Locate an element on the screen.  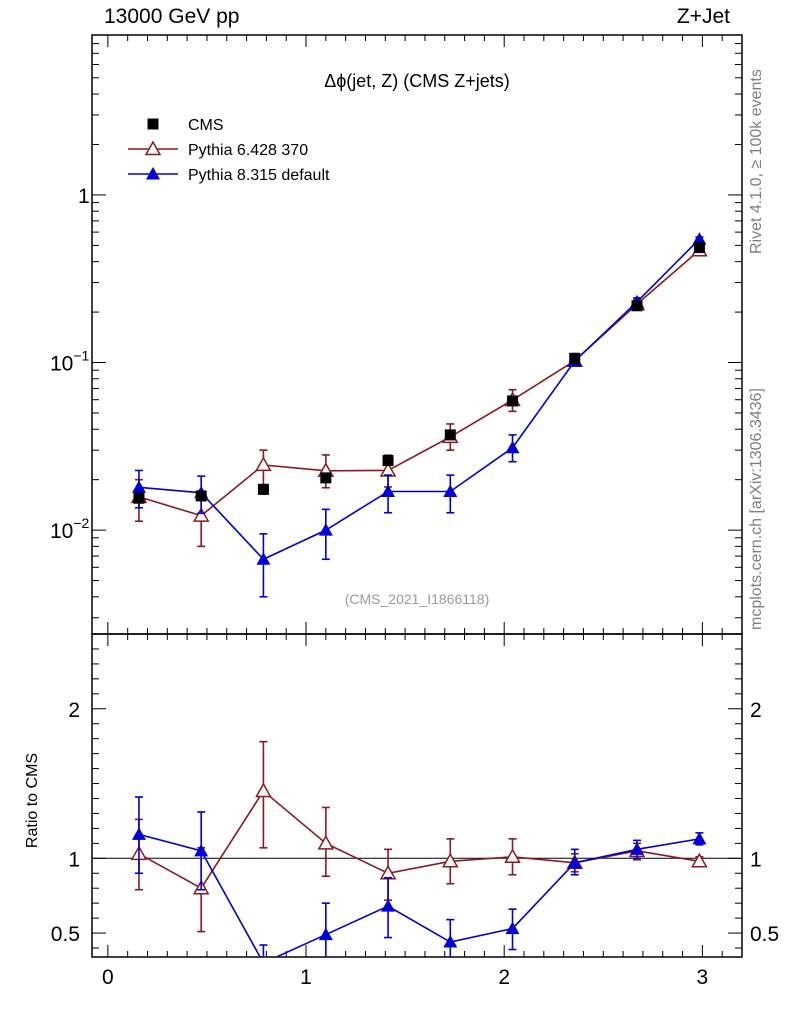
ratio-y-tick-label-right: 2 is located at coordinates (756, 710).